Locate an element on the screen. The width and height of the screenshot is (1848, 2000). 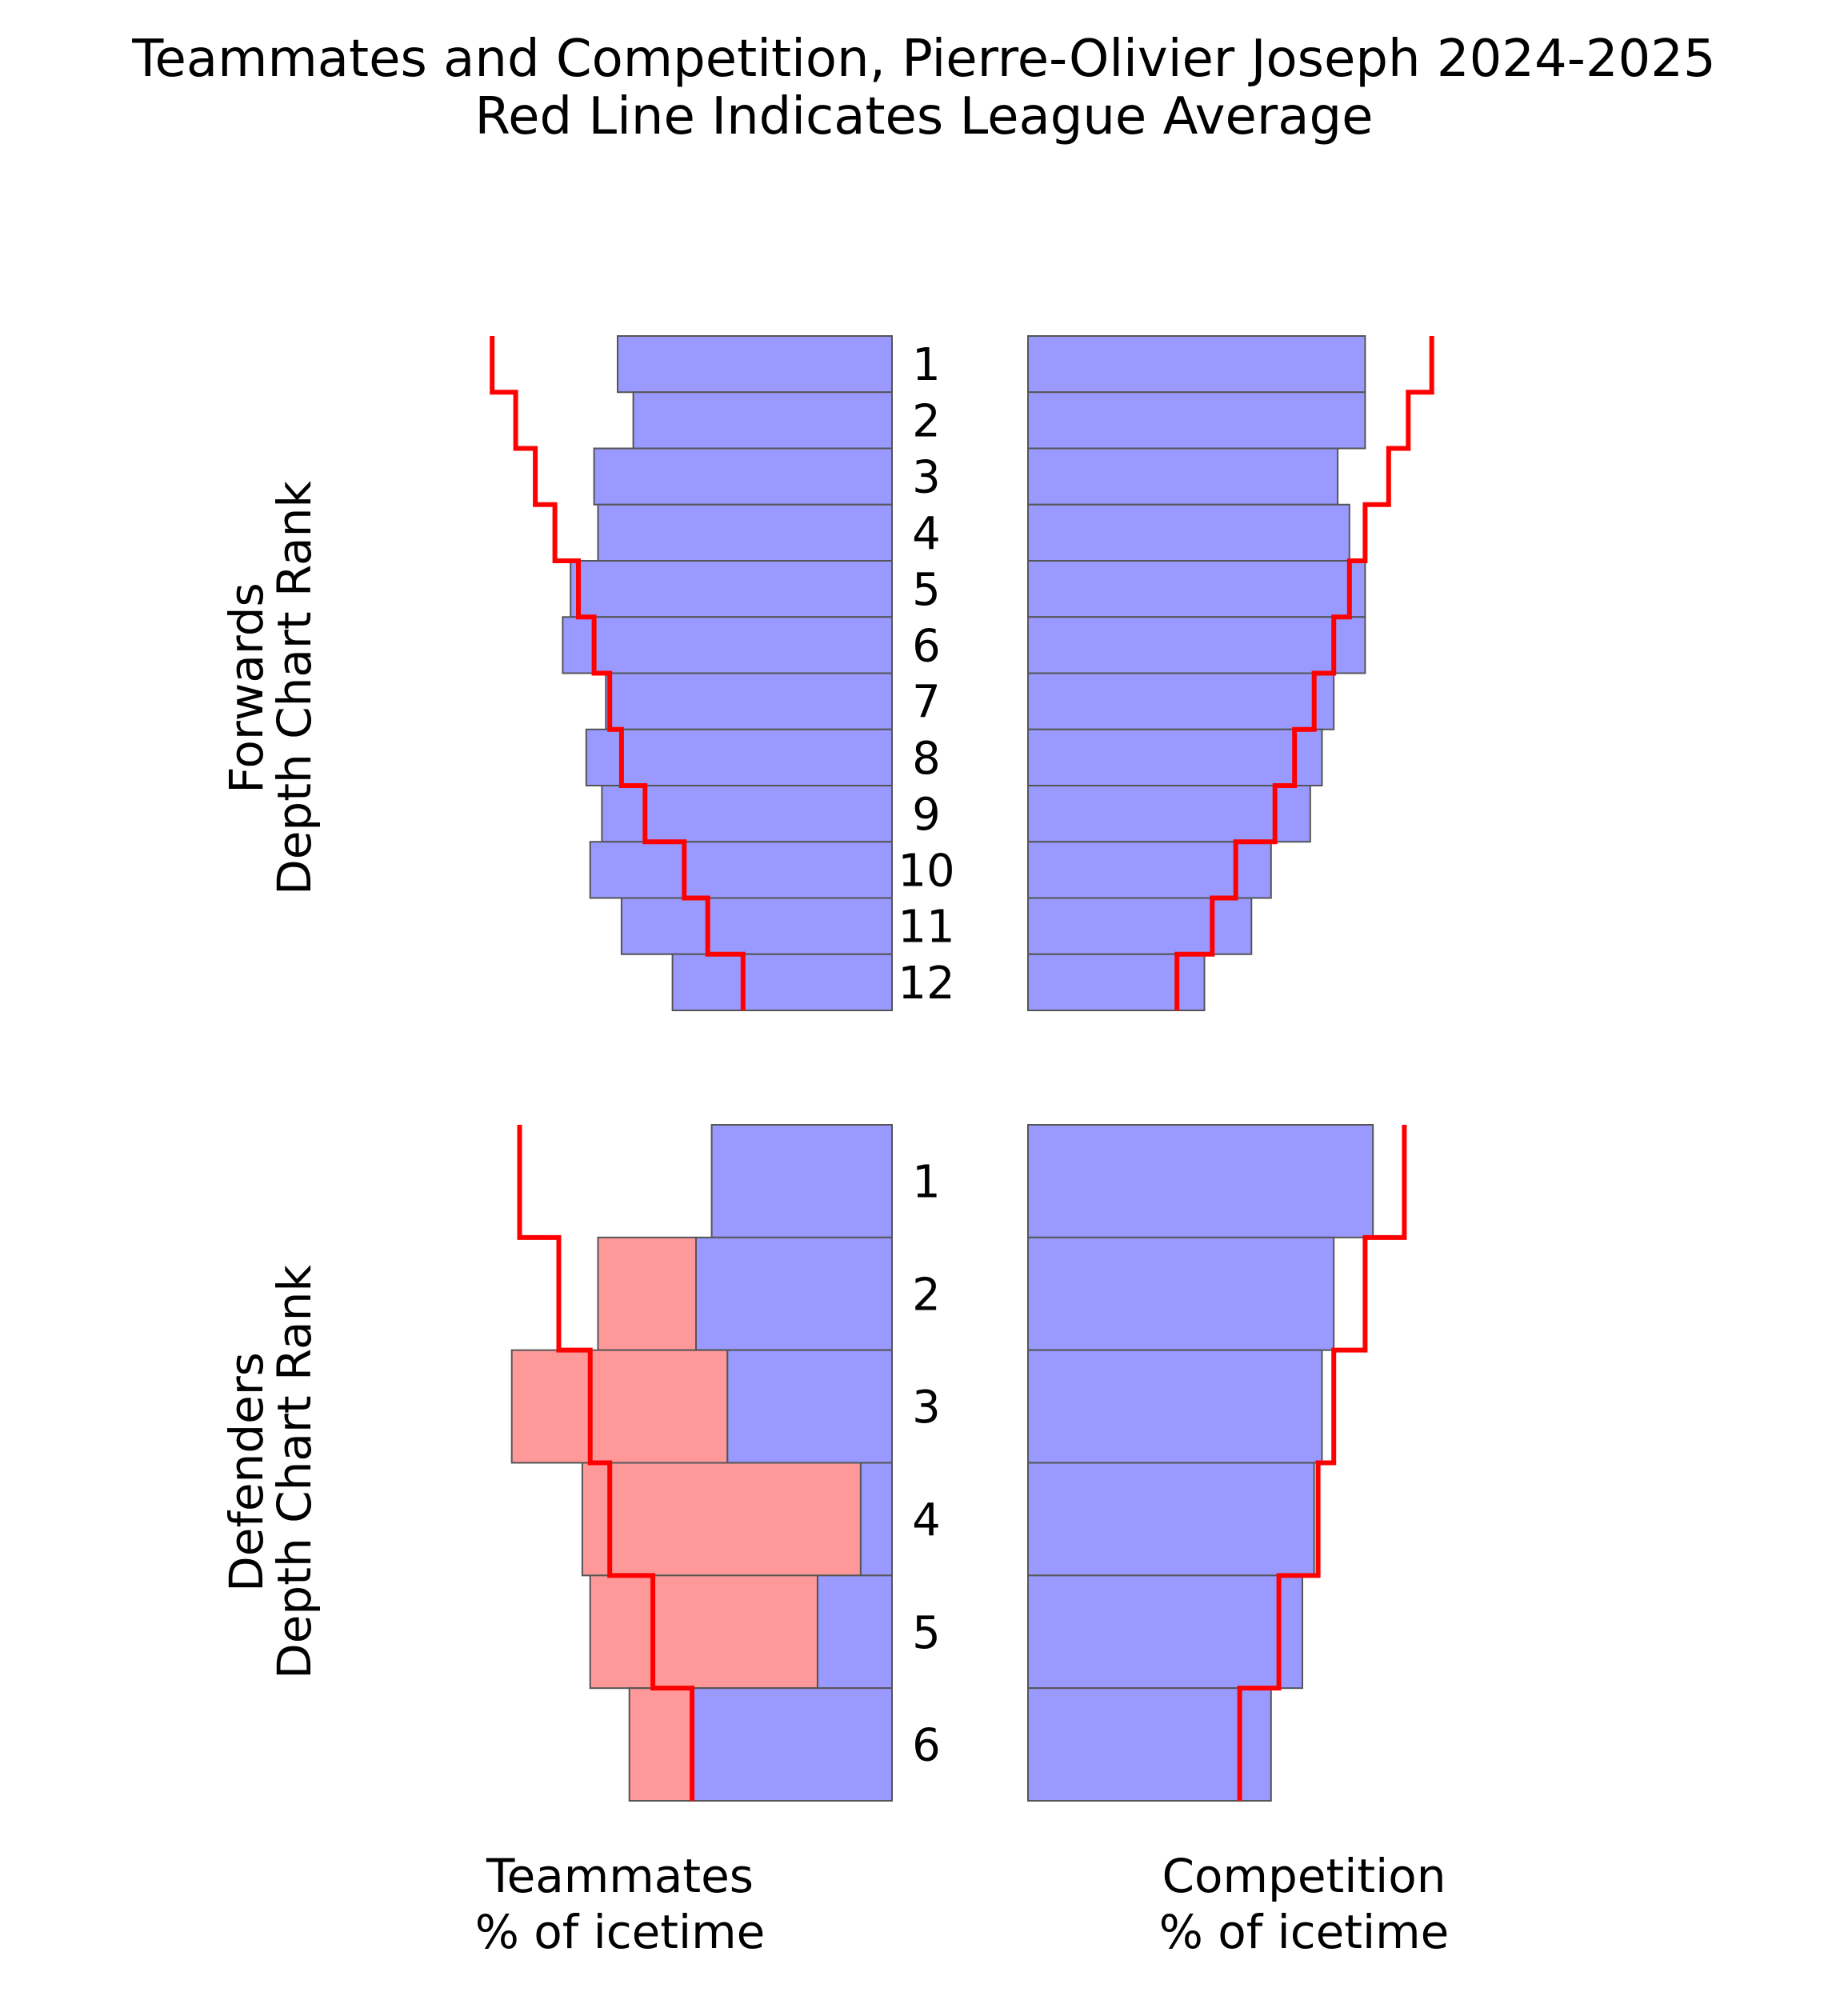
forwards-rank-label: 5 is located at coordinates (926, 590).